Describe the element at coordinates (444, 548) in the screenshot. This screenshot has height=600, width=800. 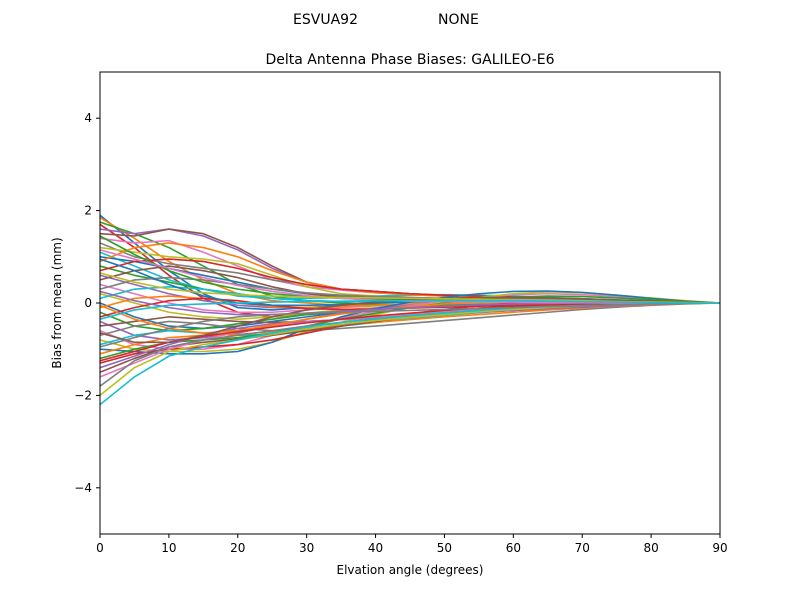
I see `x-tick-label: 50` at that location.